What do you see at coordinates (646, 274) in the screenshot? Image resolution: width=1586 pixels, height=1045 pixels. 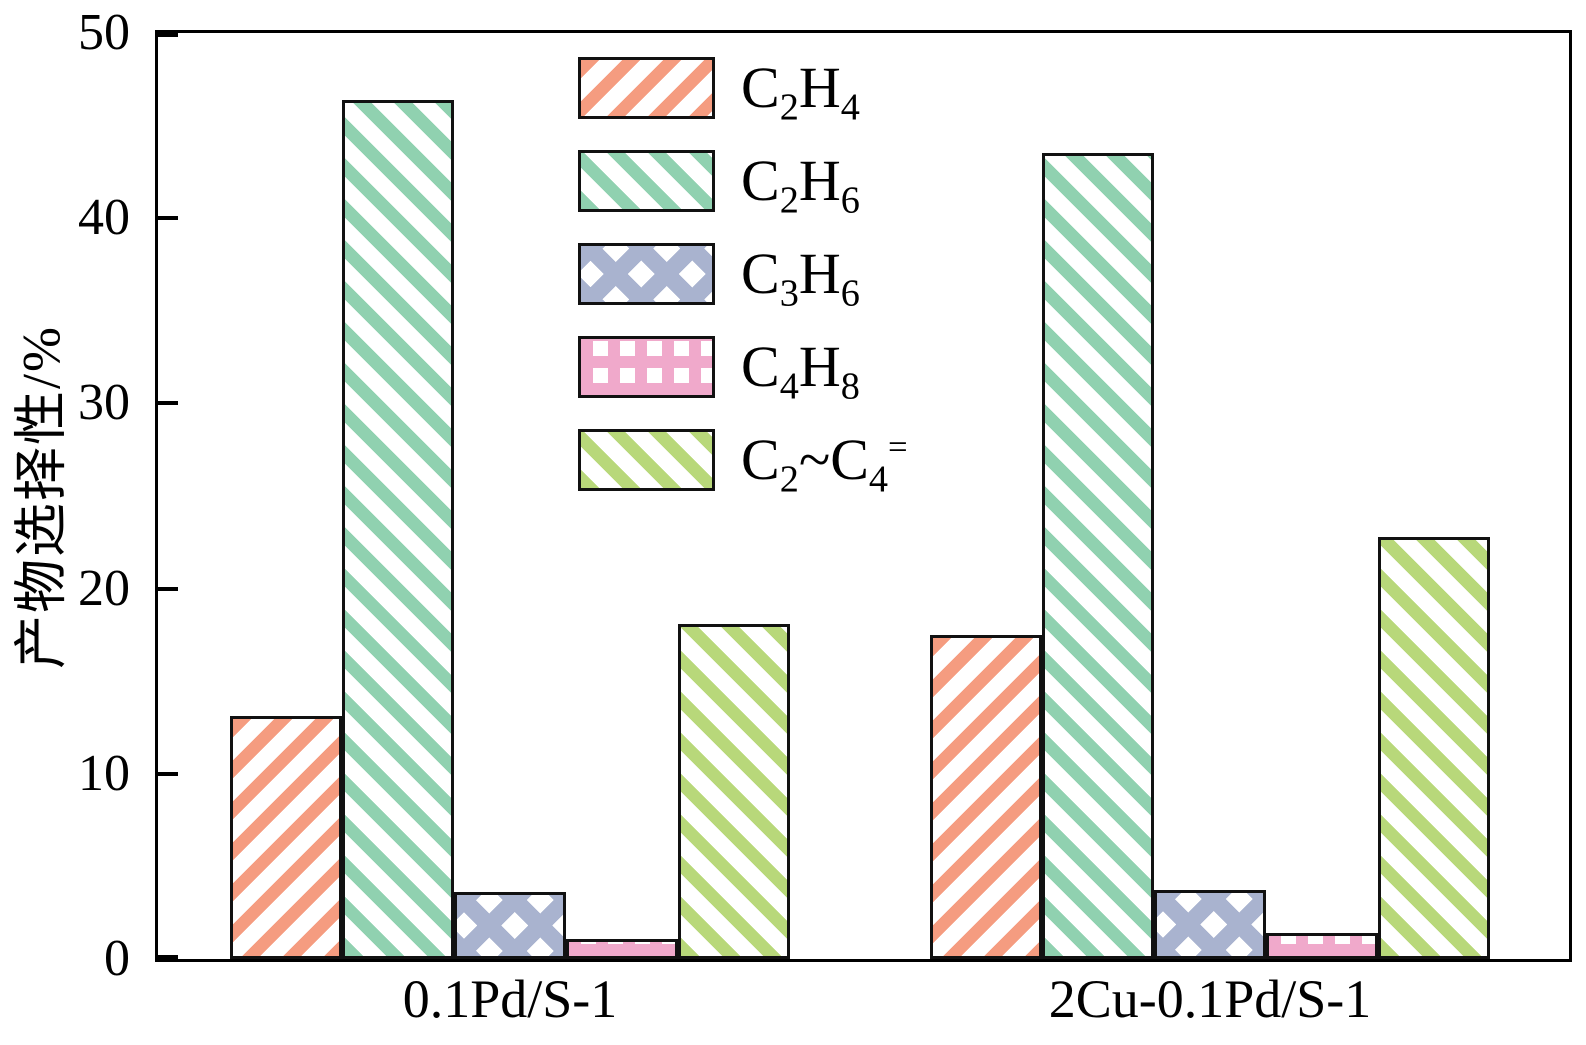 I see `legend-swatch-c3h6` at bounding box center [646, 274].